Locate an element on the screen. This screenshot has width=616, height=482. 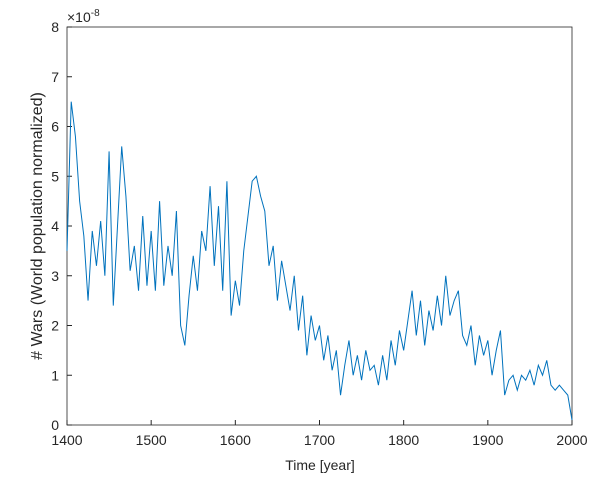
y-tick-label: 6 is located at coordinates (55, 127).